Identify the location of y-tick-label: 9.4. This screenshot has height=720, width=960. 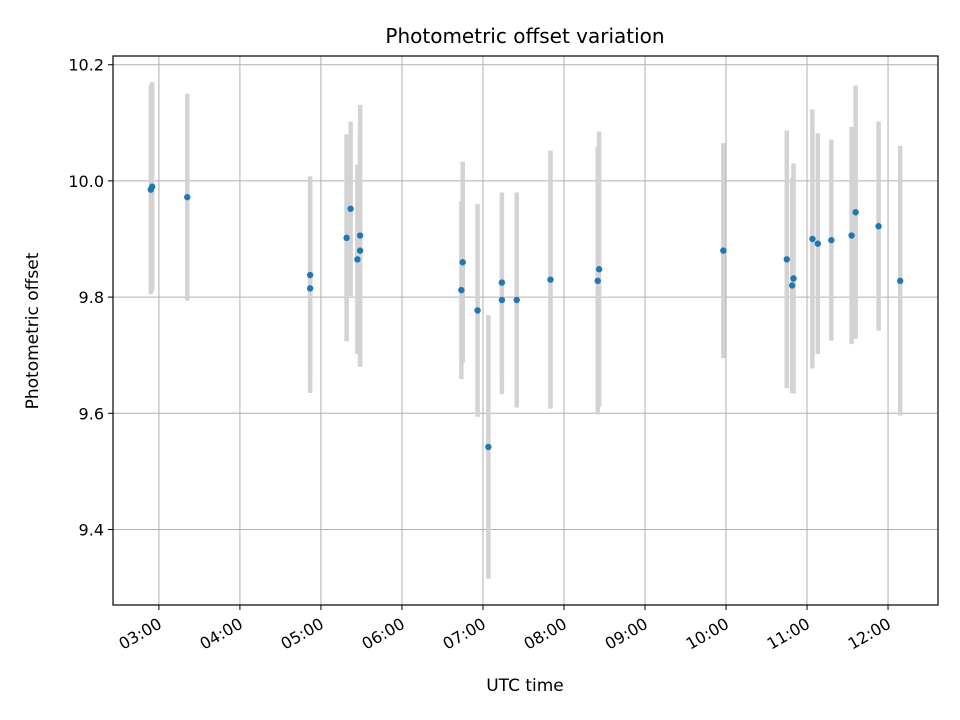
(91, 529).